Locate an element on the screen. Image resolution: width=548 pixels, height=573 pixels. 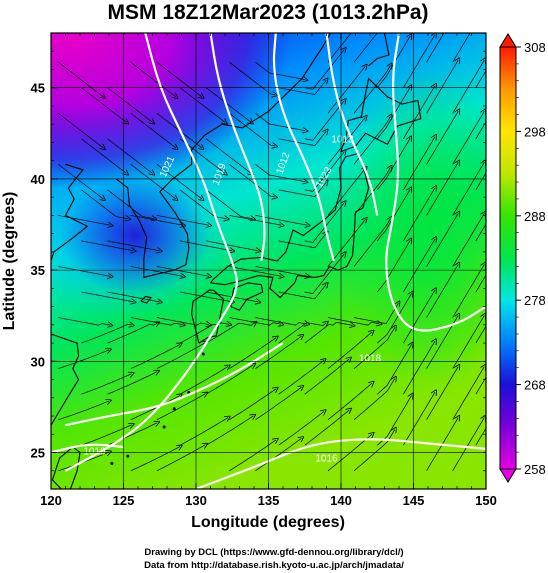
coast-honshu is located at coordinates (290, 225).